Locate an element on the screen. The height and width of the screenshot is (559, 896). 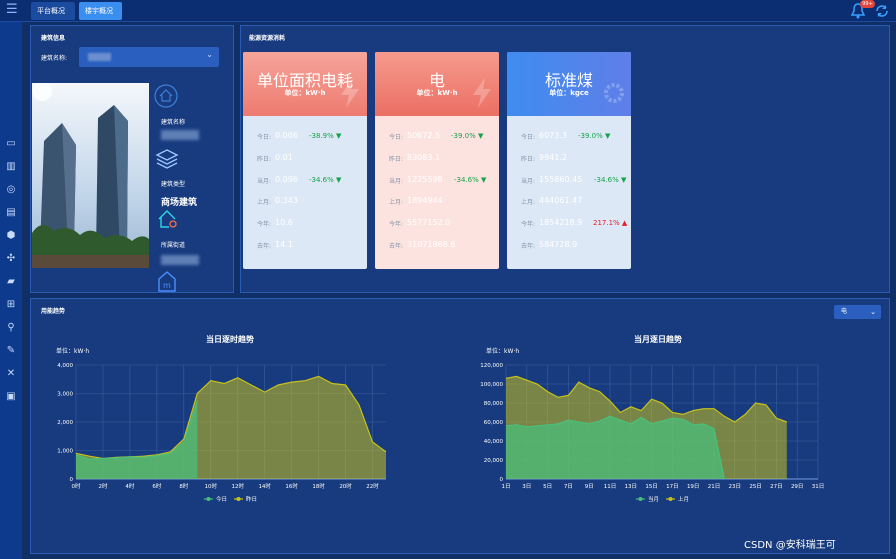
hourly-chart-title: 当日逐时趋势 is located at coordinates (230, 339).